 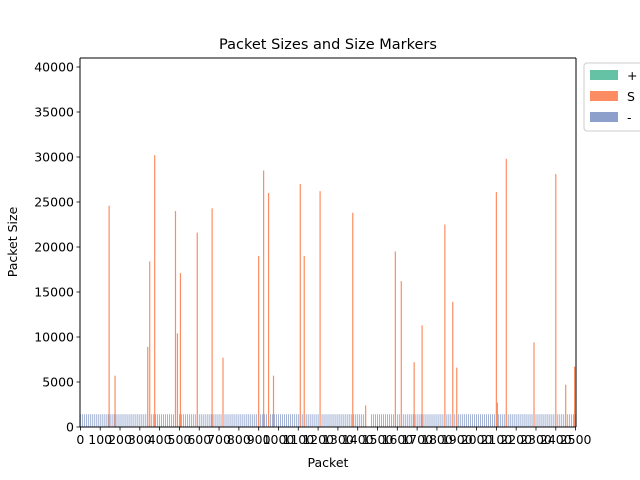 What do you see at coordinates (160, 439) in the screenshot?
I see `x-tick-label: 400` at bounding box center [160, 439].